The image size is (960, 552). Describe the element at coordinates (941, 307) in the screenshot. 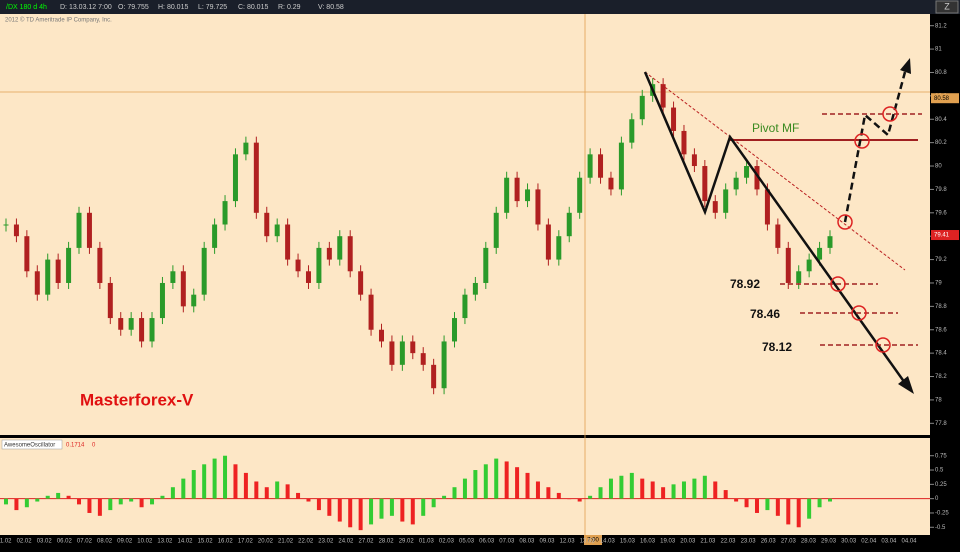

I see `y-tick-label: 78.8` at that location.